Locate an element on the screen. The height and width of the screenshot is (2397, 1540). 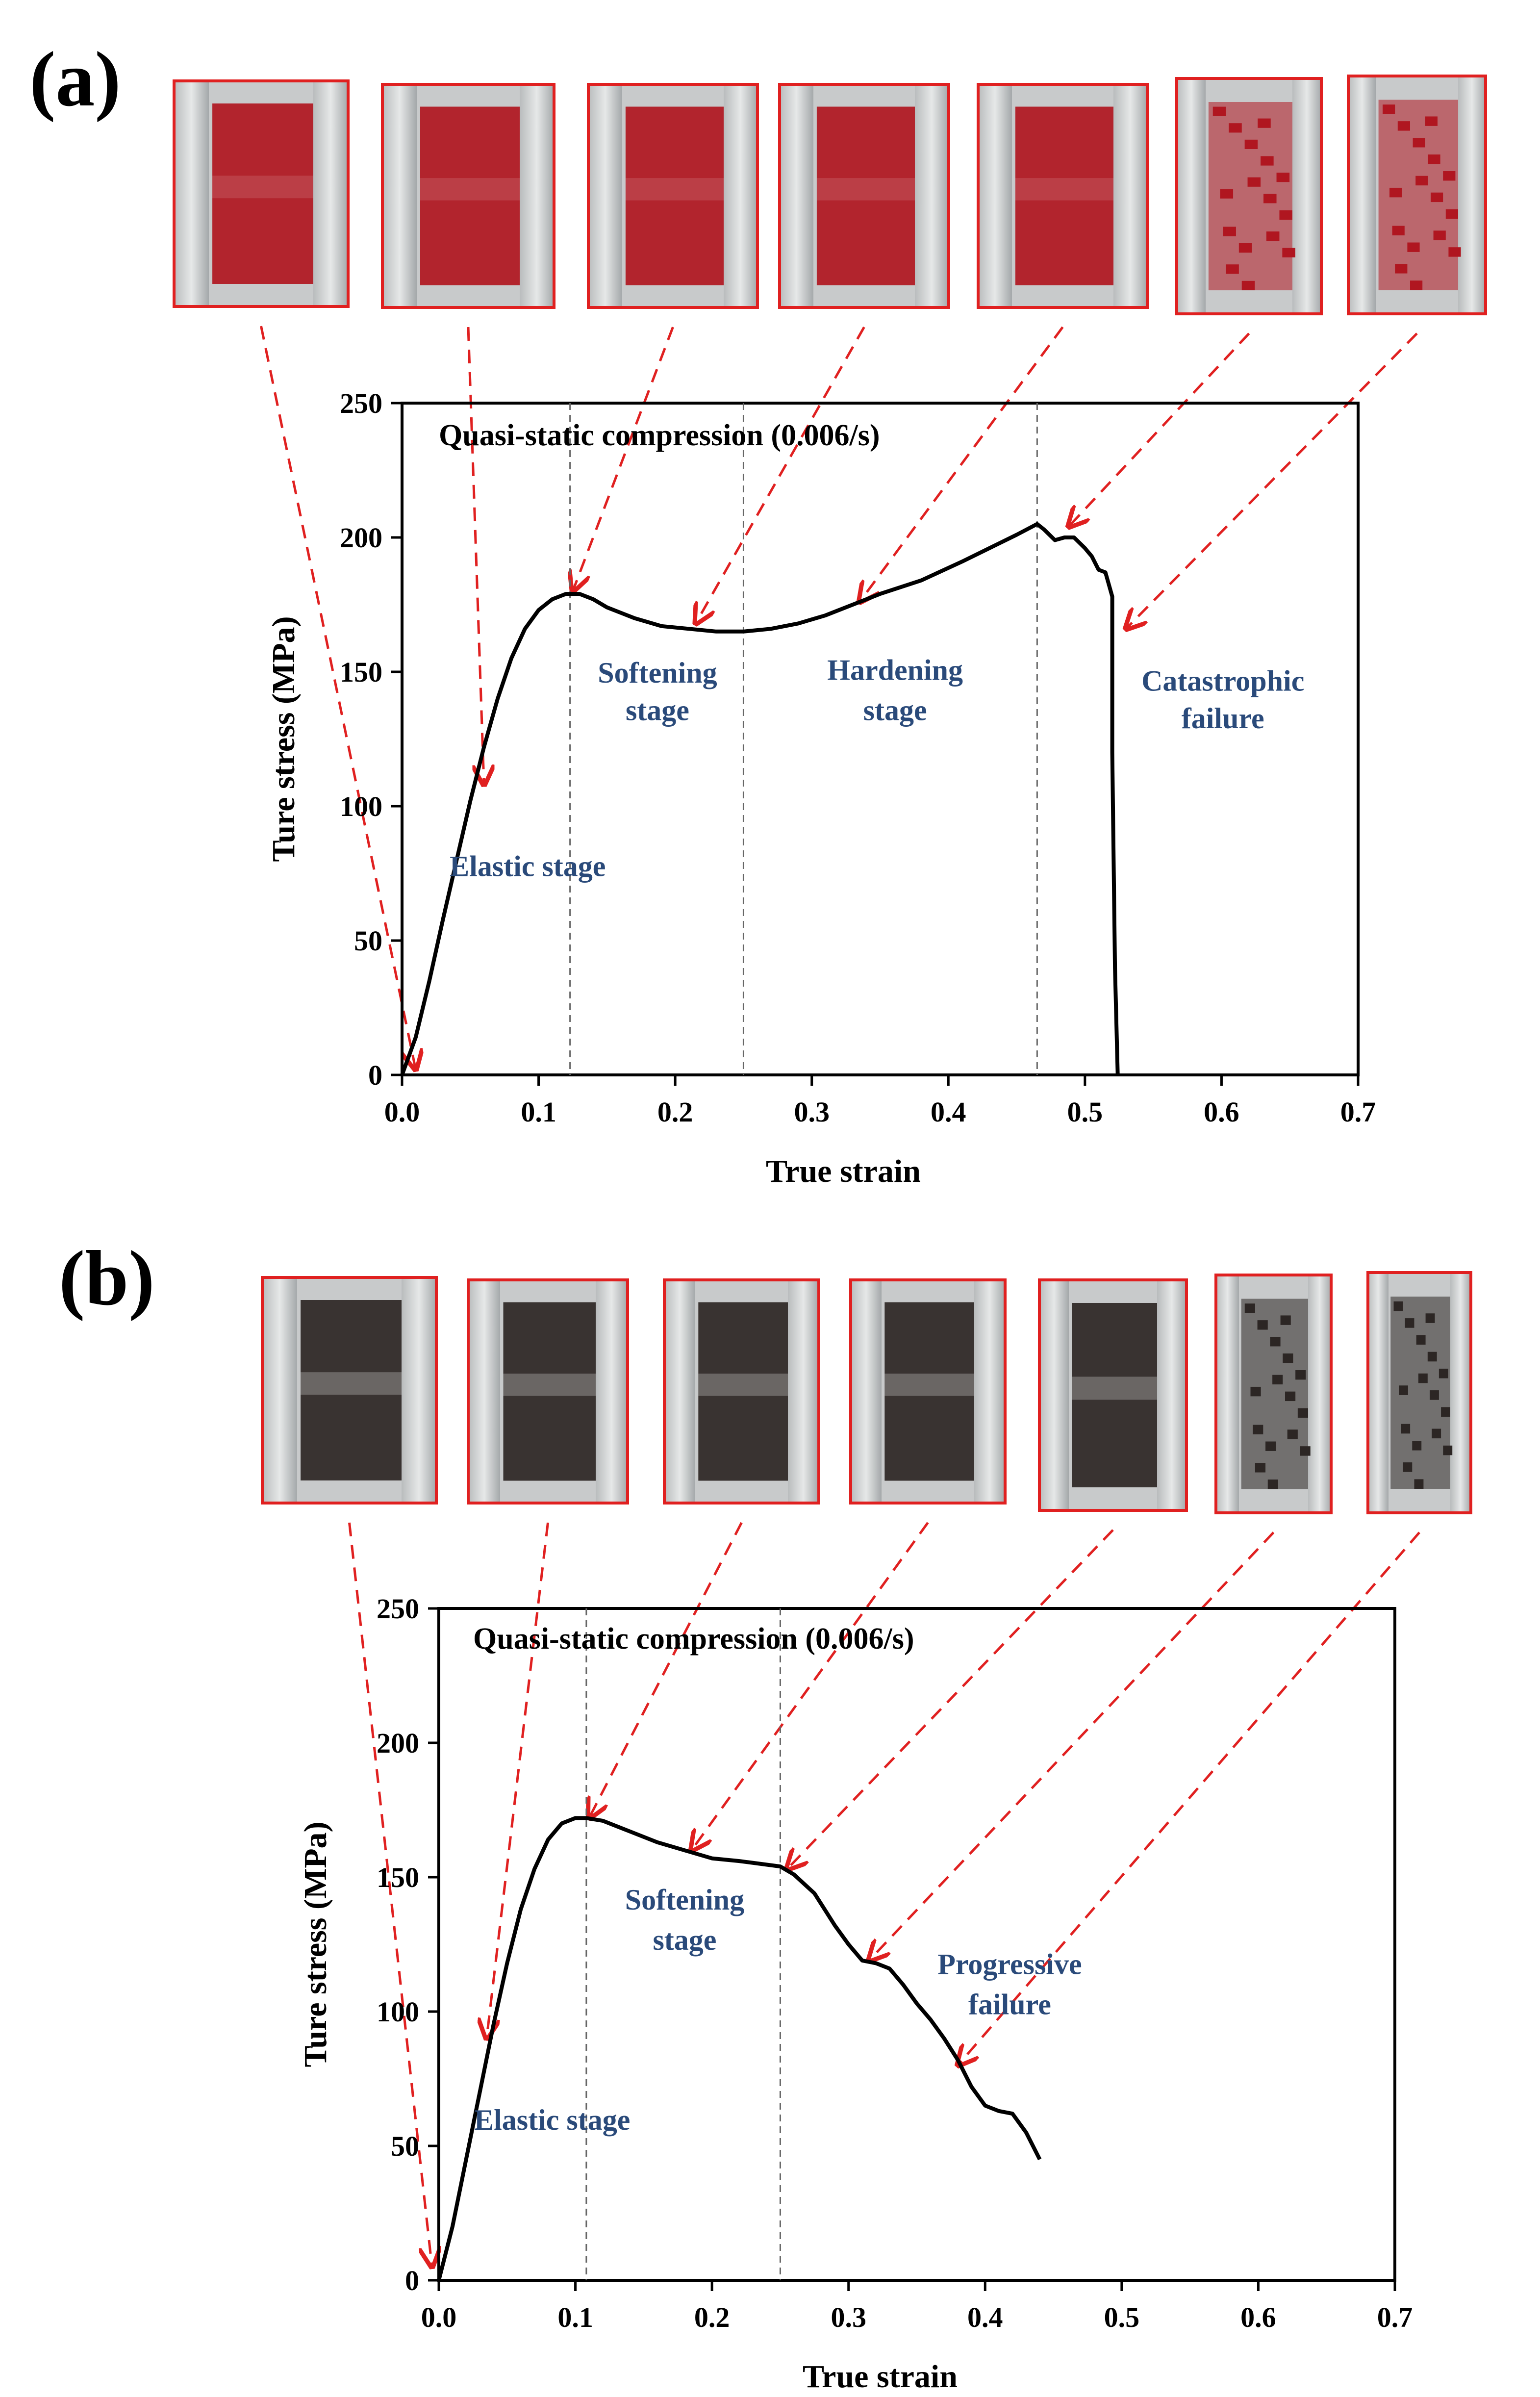
stage-label-softening-stage-b: stage is located at coordinates (684, 1940).